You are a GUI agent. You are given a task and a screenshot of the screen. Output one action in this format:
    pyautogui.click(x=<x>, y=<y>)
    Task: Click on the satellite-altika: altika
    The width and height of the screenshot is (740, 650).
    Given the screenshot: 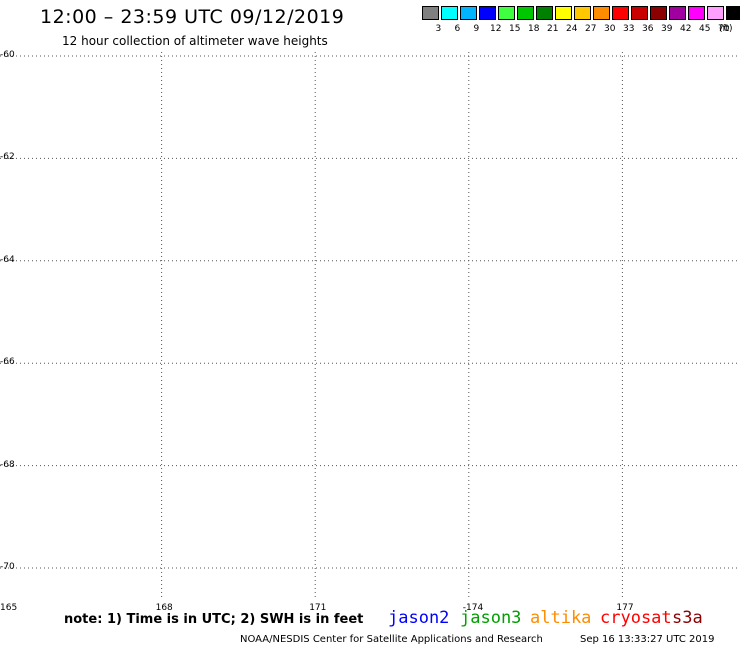 What is the action you would take?
    pyautogui.click(x=561, y=618)
    